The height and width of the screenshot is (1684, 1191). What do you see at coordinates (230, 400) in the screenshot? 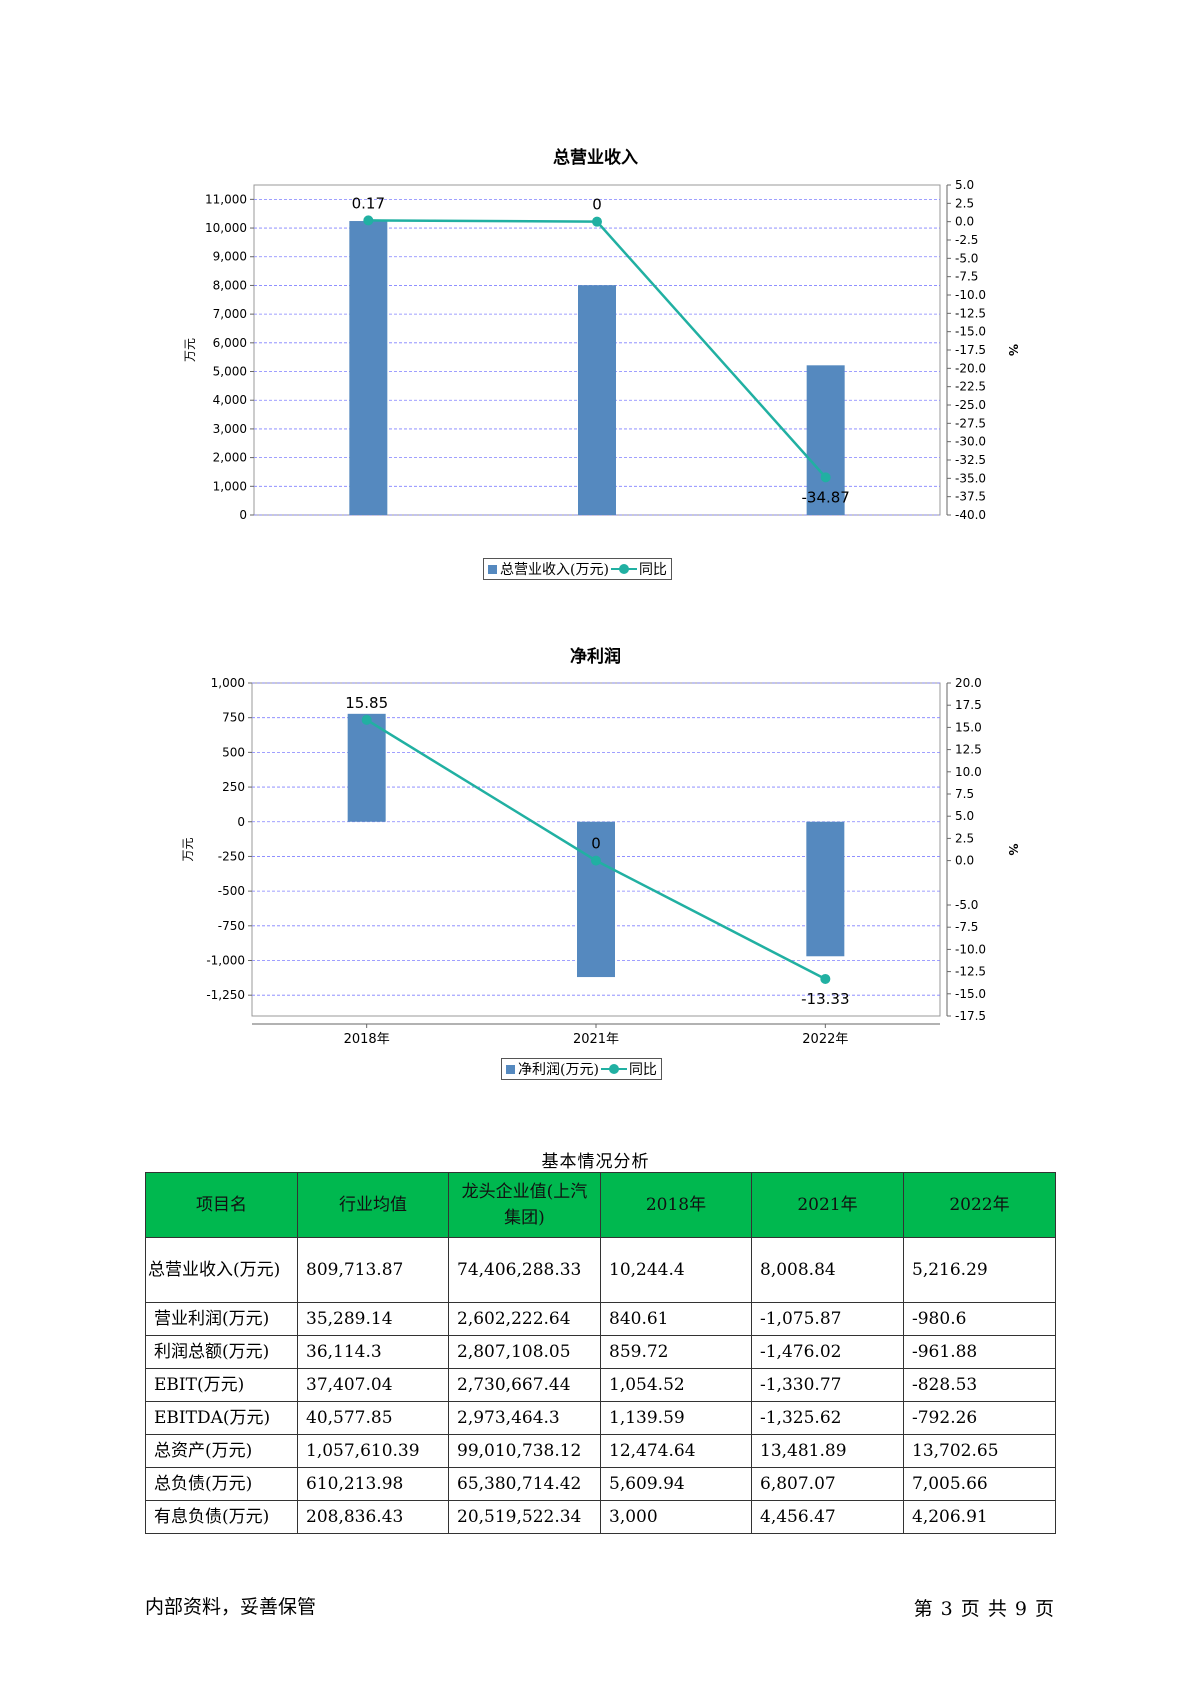
I see `y-tick-label: 4,000` at bounding box center [230, 400].